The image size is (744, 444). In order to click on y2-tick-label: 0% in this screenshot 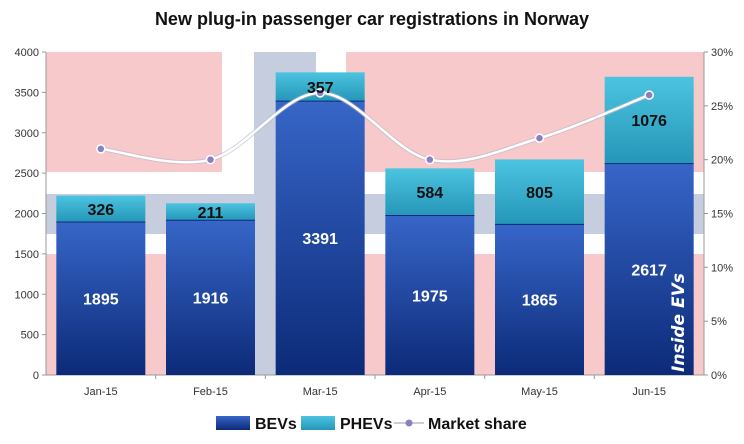, I will do `click(719, 376)`.